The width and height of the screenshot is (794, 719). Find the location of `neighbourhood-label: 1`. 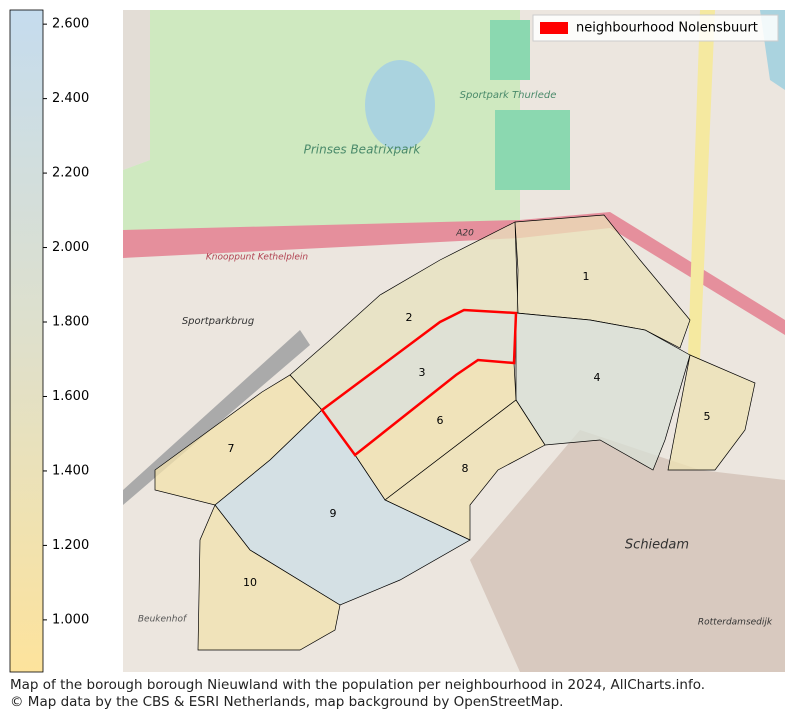

neighbourhood-label: 1 is located at coordinates (586, 276).